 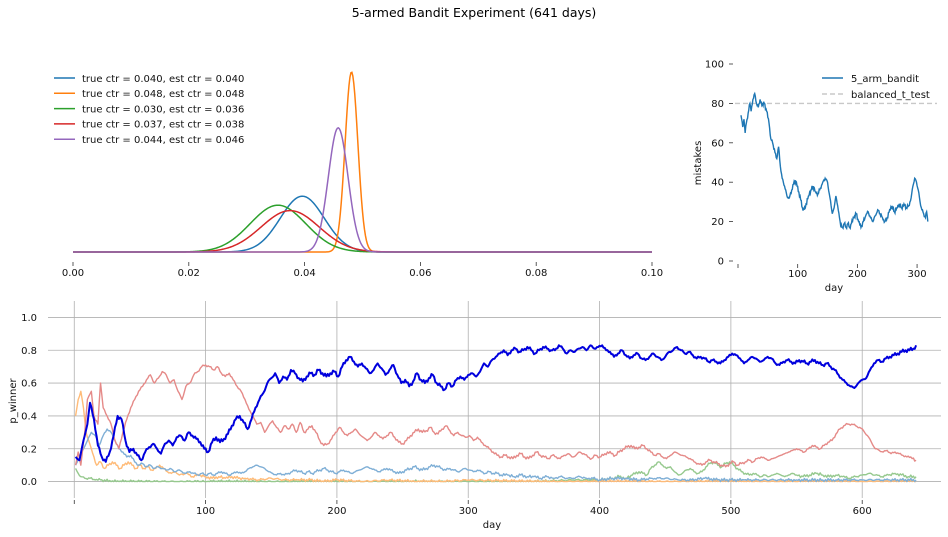 I want to click on p-winner-y-tick-label: 0.8, so click(x=29, y=351).